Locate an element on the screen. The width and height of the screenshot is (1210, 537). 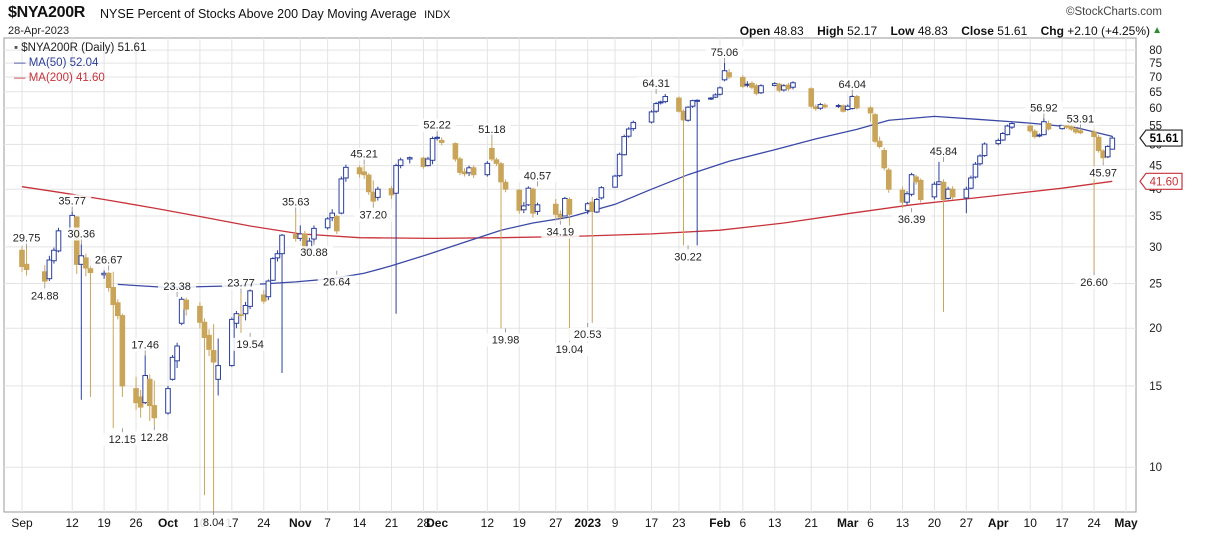
x-tick-label: 27 is located at coordinates (556, 523).